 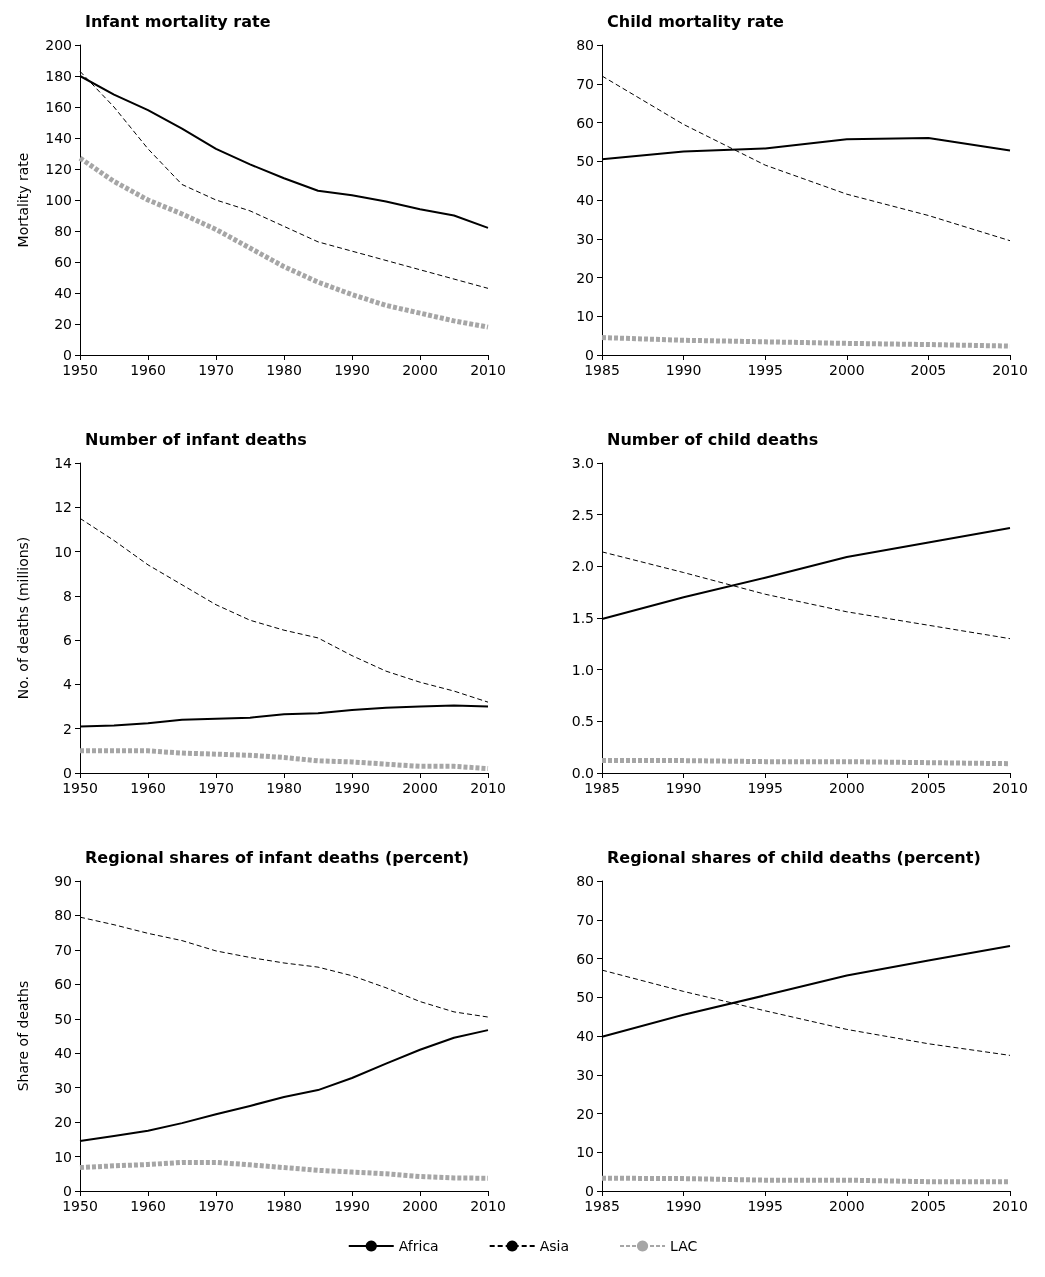 What do you see at coordinates (58, 107) in the screenshot?
I see `y-tick-label: 160` at bounding box center [58, 107].